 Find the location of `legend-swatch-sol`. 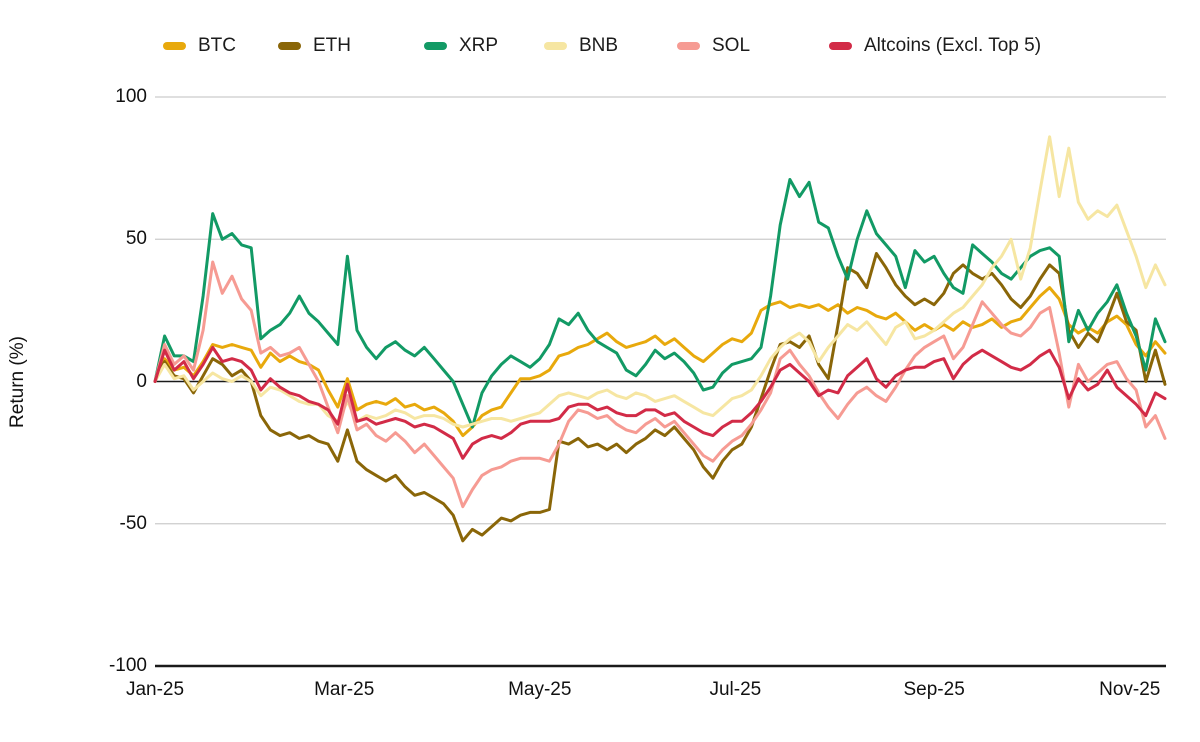

legend-swatch-sol is located at coordinates (688, 46).